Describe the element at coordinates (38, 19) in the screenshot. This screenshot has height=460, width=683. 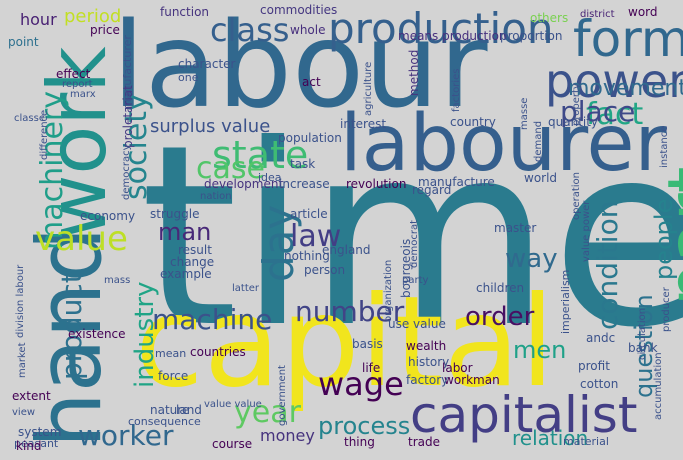
I see `word-hour: hour` at that location.